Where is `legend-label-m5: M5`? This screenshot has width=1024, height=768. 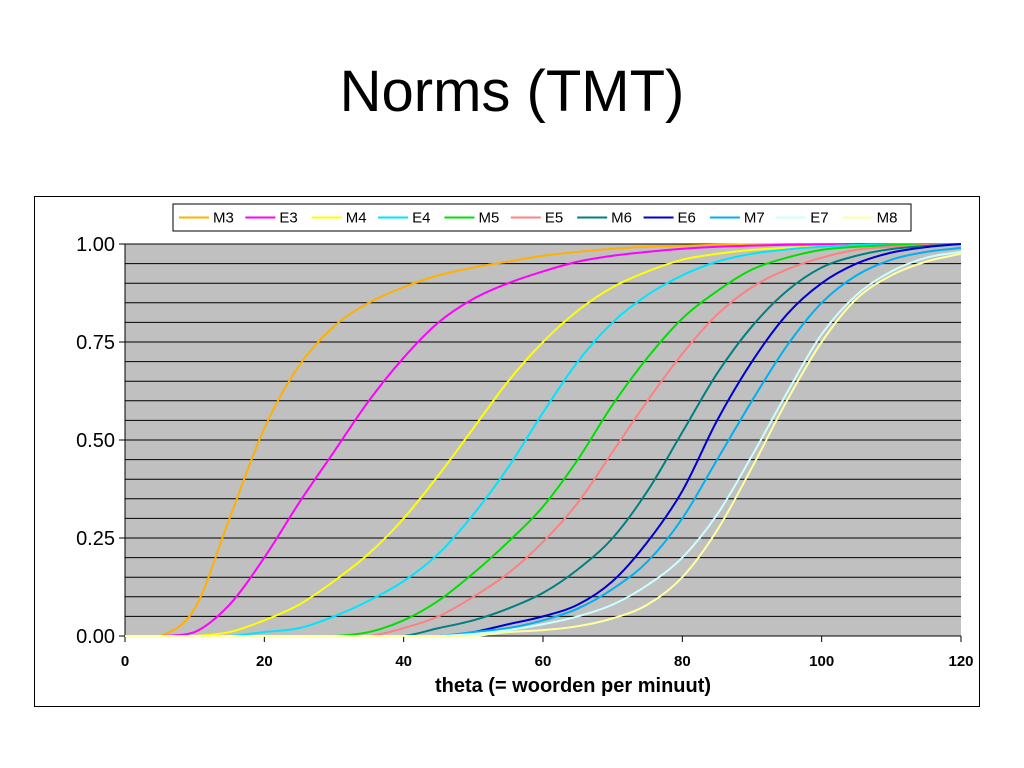
legend-label-m5: M5 is located at coordinates (488, 218).